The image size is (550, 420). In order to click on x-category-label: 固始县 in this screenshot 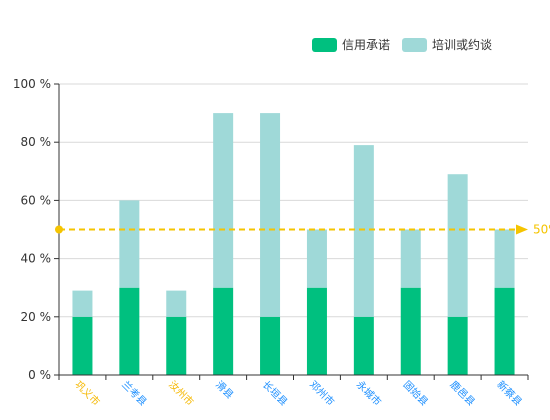, I will do `click(416, 393)`.